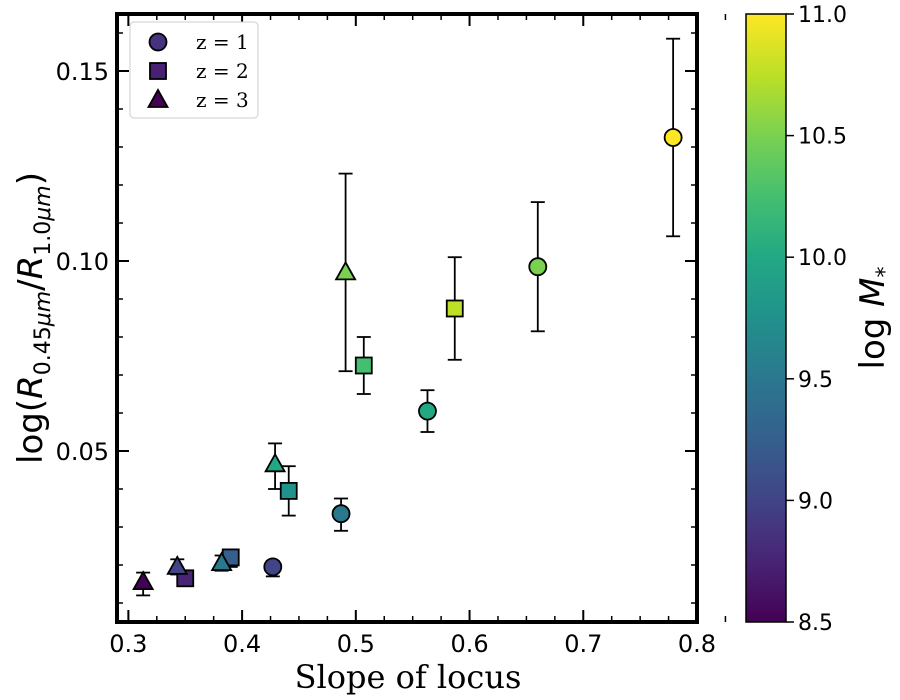  What do you see at coordinates (822, 15) in the screenshot?
I see `colorbar-tick-label: 11.0` at bounding box center [822, 15].